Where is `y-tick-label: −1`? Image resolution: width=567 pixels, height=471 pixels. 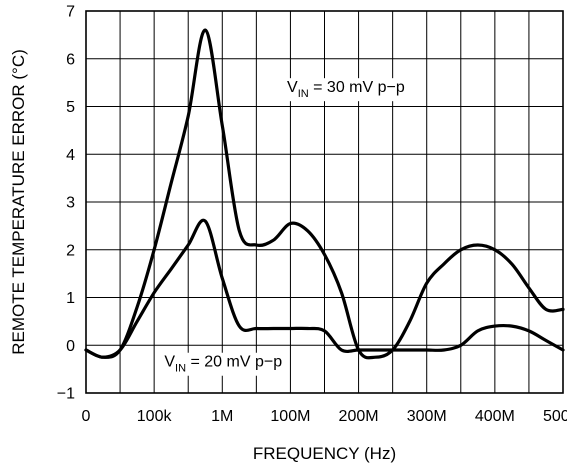
y-tick-label: −1 is located at coordinates (66, 394).